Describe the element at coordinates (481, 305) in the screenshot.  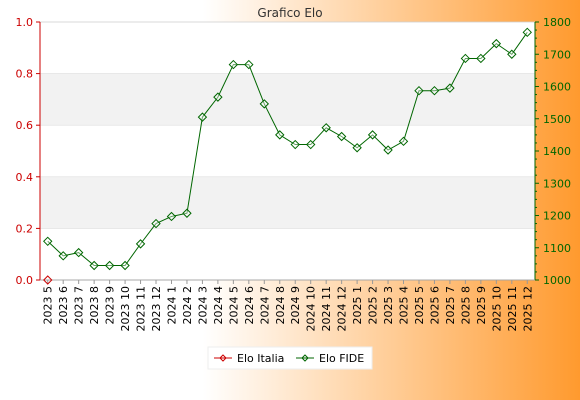
I see `x-tick-label: 2025 9` at that location.